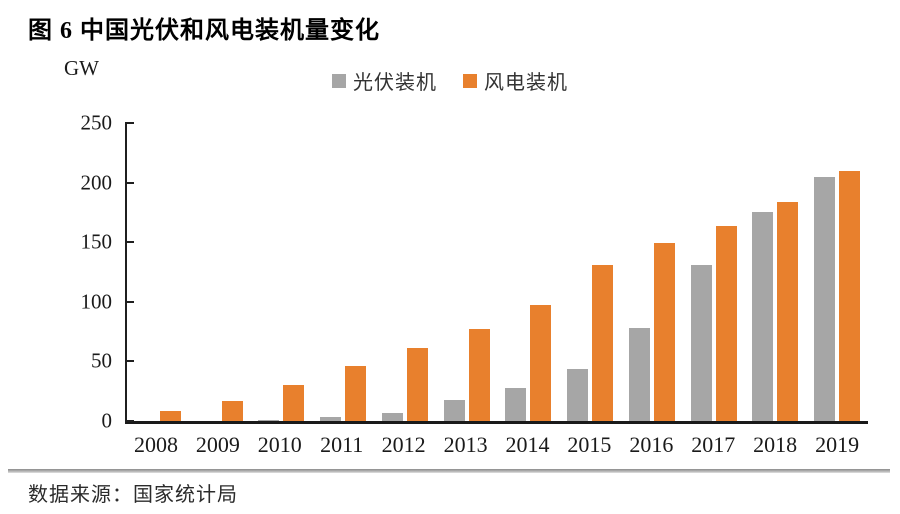 The height and width of the screenshot is (514, 900). Describe the element at coordinates (701, 342) in the screenshot. I see `bar-pv-2017` at that location.